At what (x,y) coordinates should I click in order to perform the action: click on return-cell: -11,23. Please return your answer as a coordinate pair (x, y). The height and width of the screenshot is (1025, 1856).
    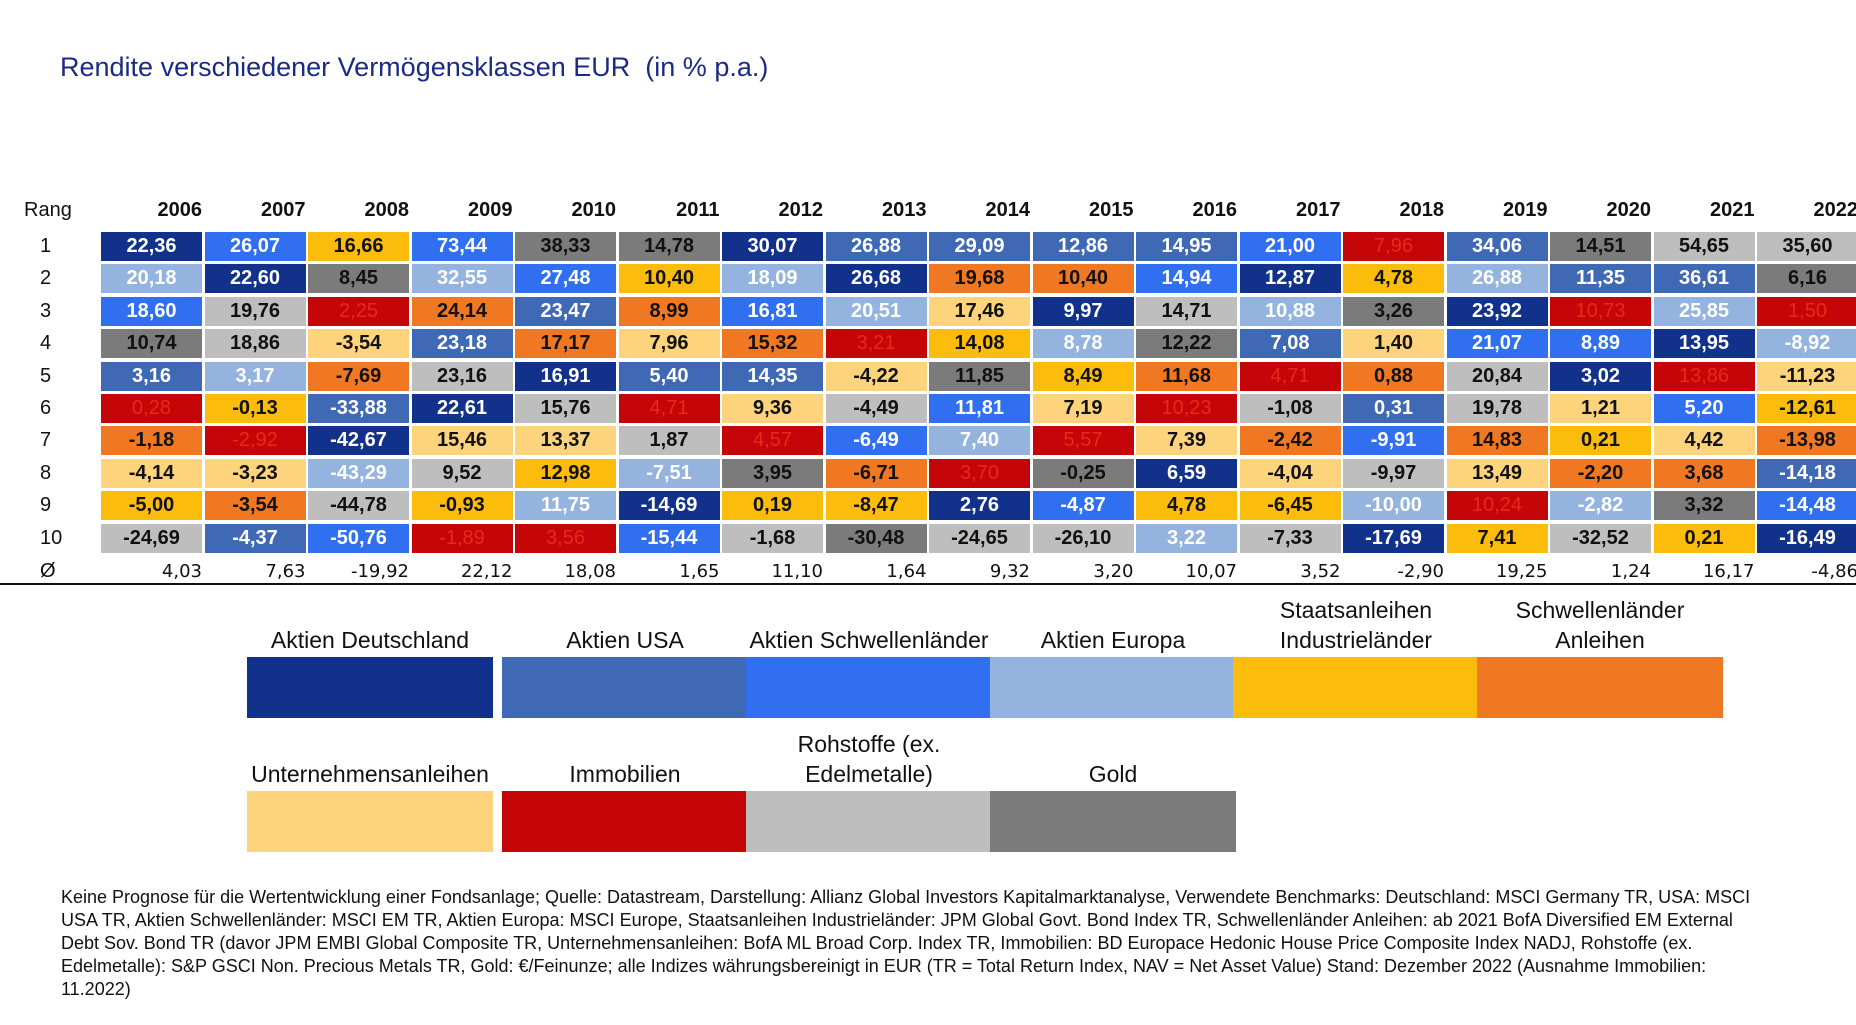
    Looking at the image, I should click on (1806, 376).